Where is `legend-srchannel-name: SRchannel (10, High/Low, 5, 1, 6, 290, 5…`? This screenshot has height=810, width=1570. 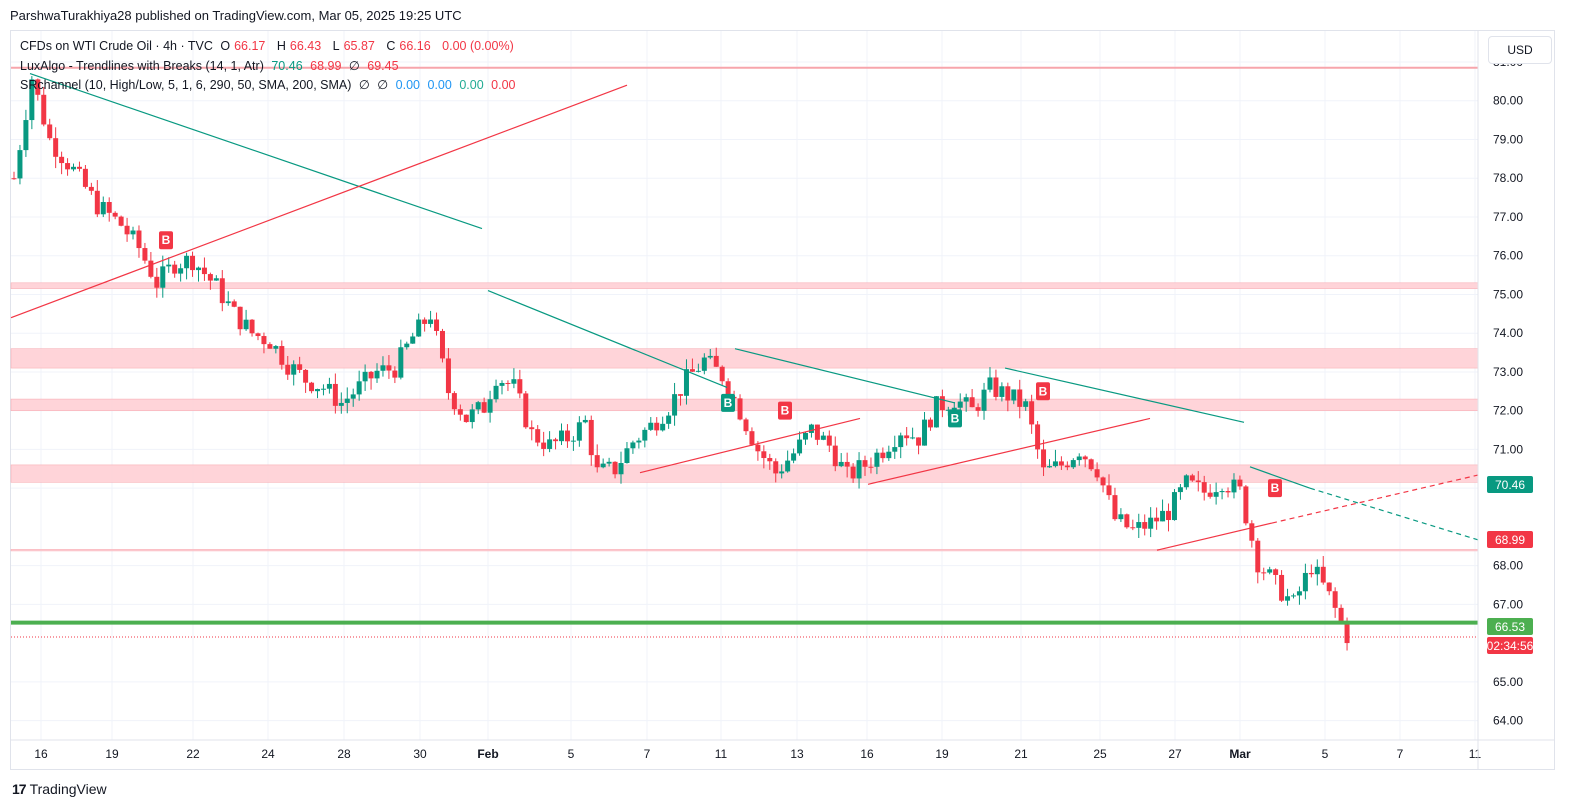
legend-srchannel-name: SRchannel (10, High/Low, 5, 1, 6, 290, 5… is located at coordinates (186, 85).